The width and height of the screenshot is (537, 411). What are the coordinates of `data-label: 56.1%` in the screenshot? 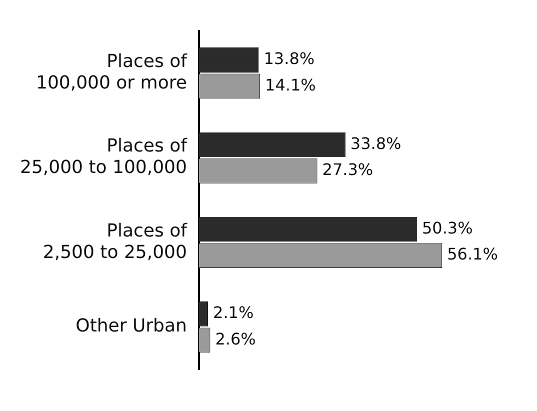 It's located at (472, 254).